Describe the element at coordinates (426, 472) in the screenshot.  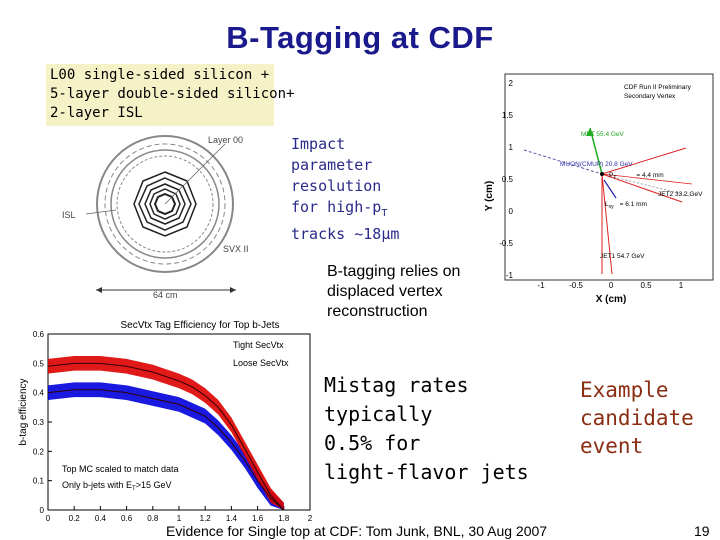
I see `mistag-line: light-flavor jets` at that location.